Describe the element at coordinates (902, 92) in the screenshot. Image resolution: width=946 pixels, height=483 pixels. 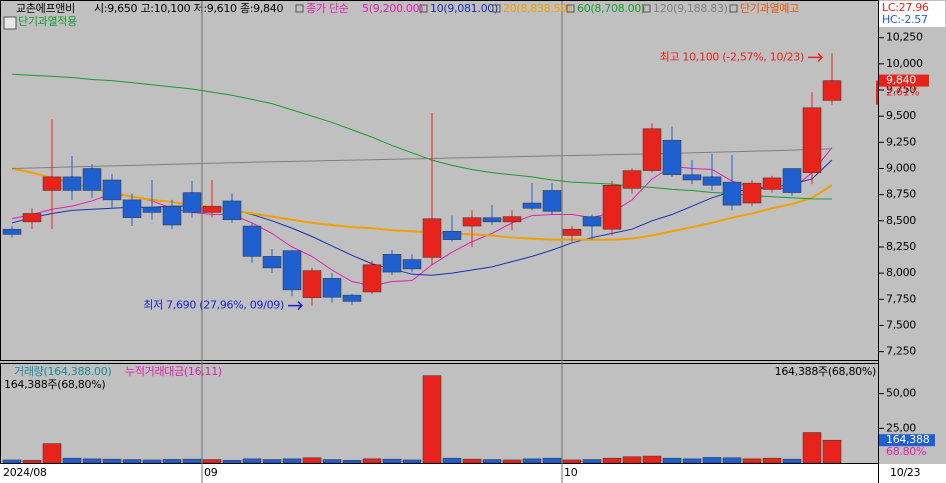
I see `change-label: 2.61%` at that location.